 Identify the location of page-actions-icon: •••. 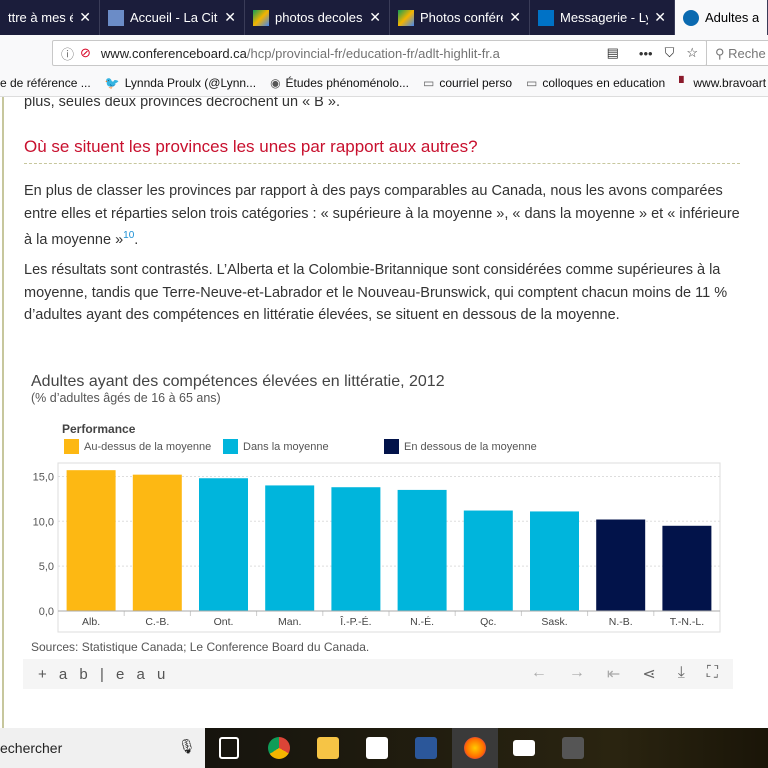
(645, 53).